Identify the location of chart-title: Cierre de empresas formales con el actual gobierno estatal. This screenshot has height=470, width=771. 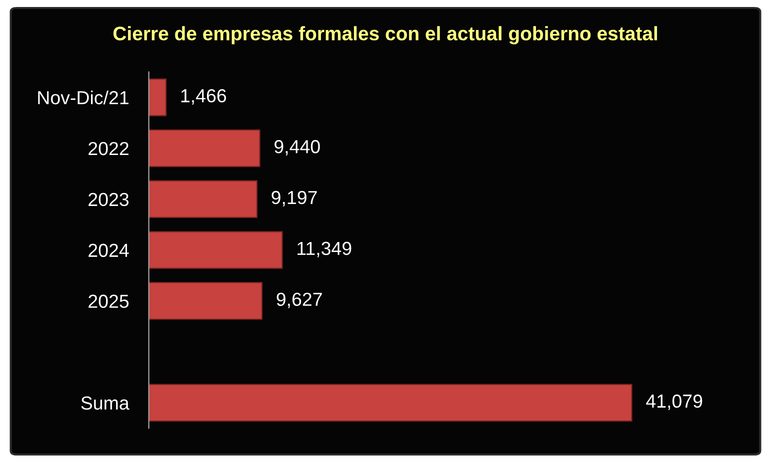
(385, 35).